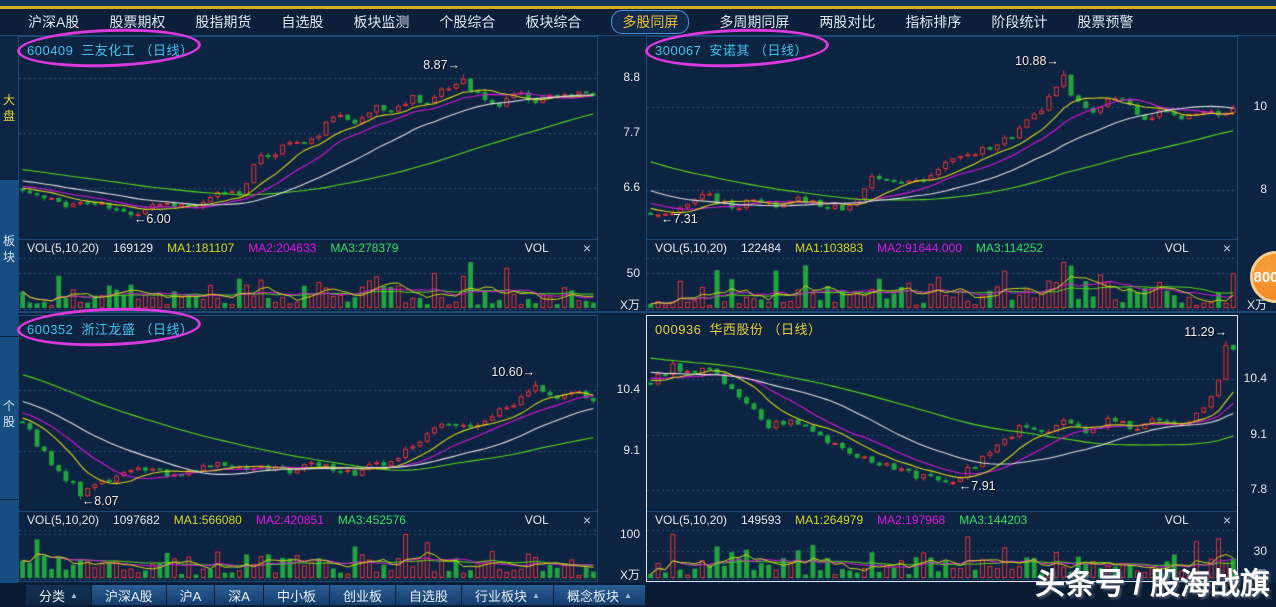 This screenshot has height=607, width=1276. What do you see at coordinates (381, 22) in the screenshot?
I see `menu-item-4: 板块监测` at bounding box center [381, 22].